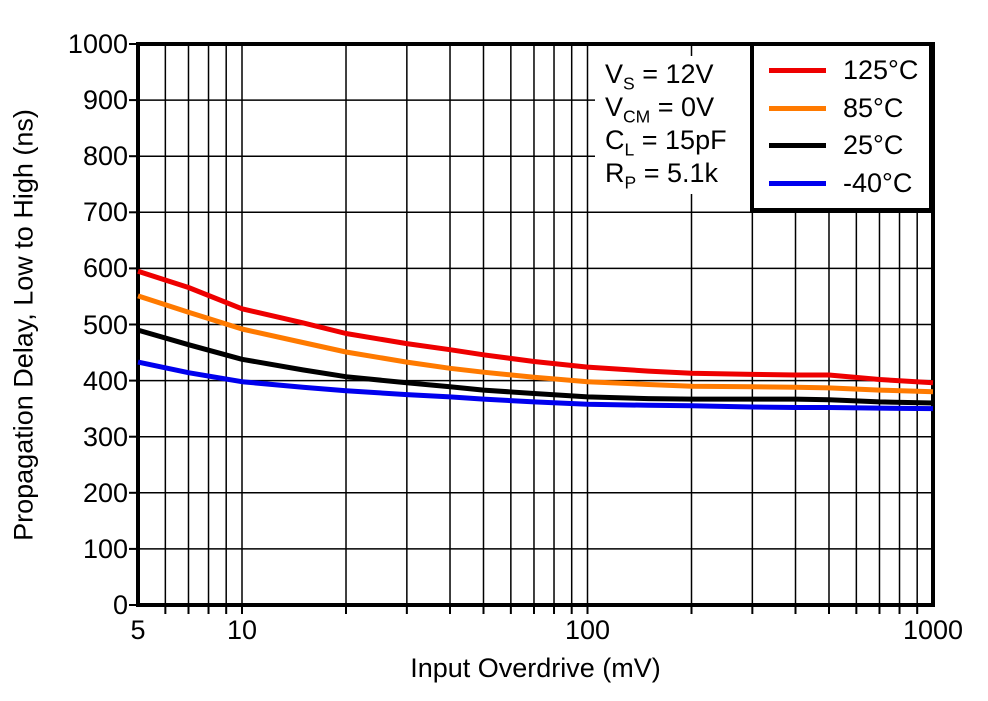 The image size is (988, 701). I want to click on y-tick-label: 800, so click(105, 156).